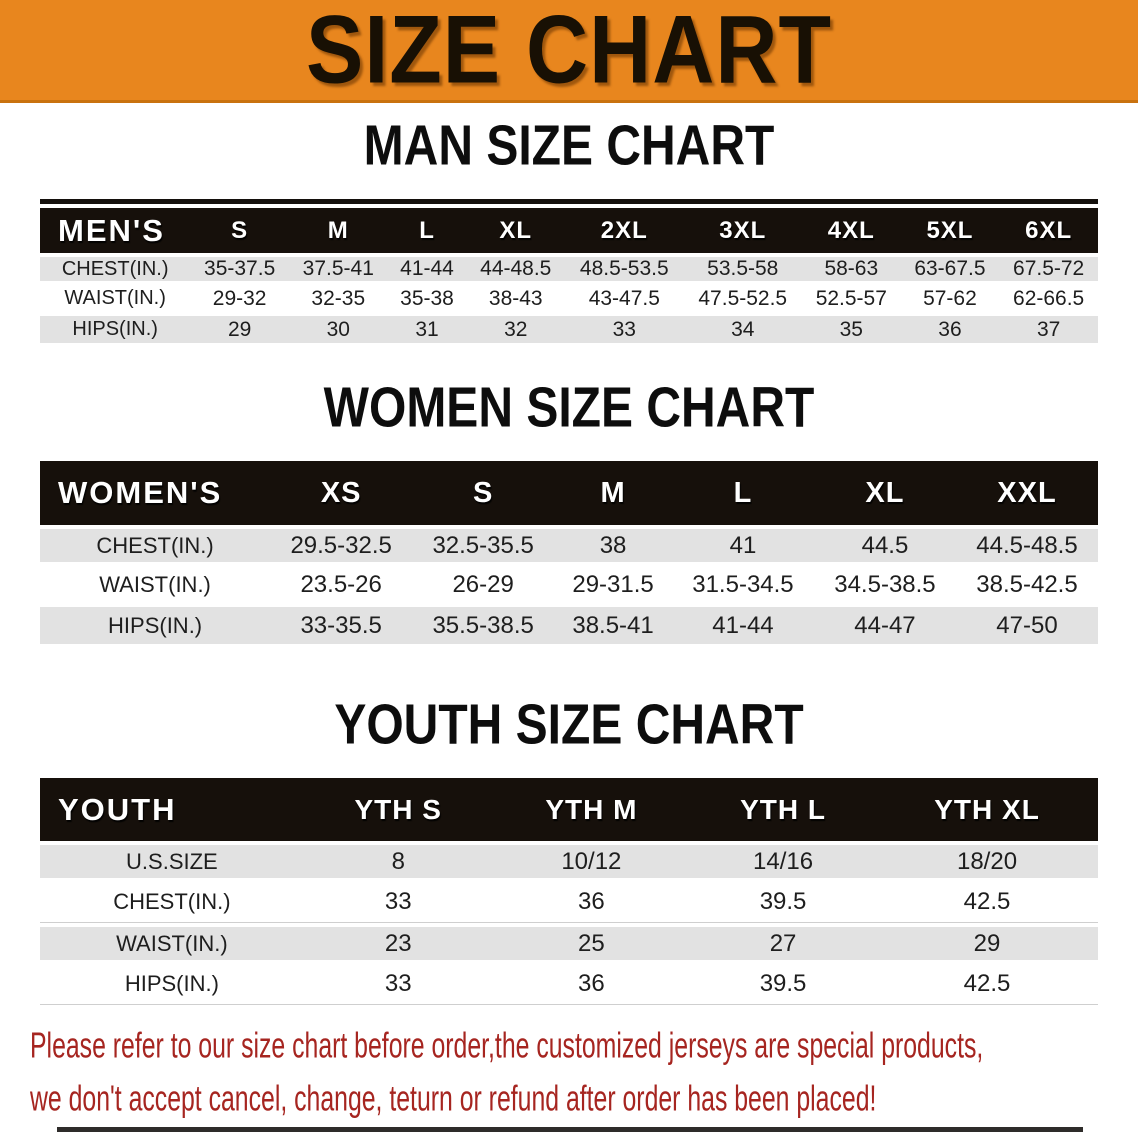  Describe the element at coordinates (742, 269) in the screenshot. I see `size-value-cell: 53.5-58` at that location.